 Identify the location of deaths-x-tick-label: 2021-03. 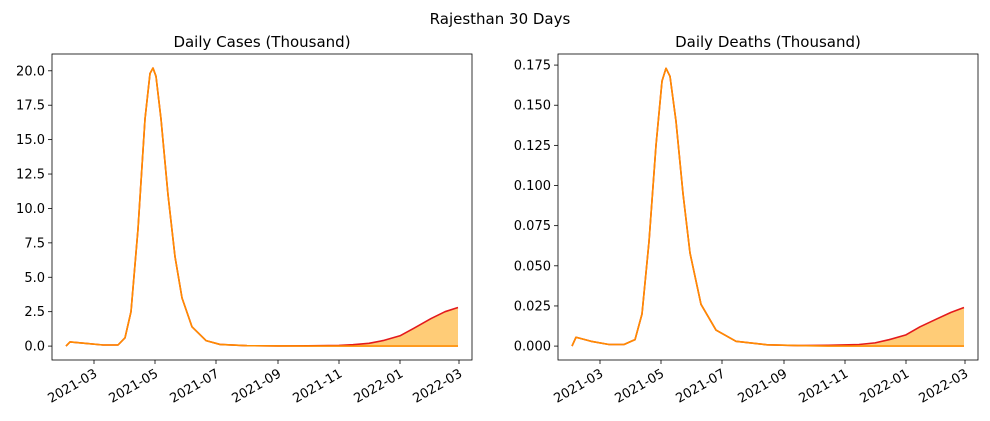
(578, 386).